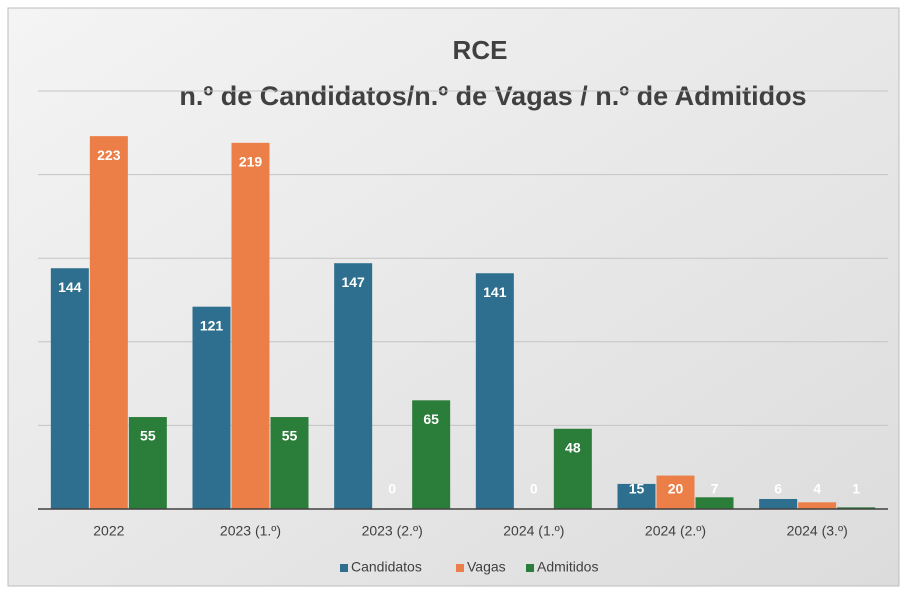 This screenshot has height=593, width=907. What do you see at coordinates (676, 489) in the screenshot?
I see `data-label: 20` at bounding box center [676, 489].